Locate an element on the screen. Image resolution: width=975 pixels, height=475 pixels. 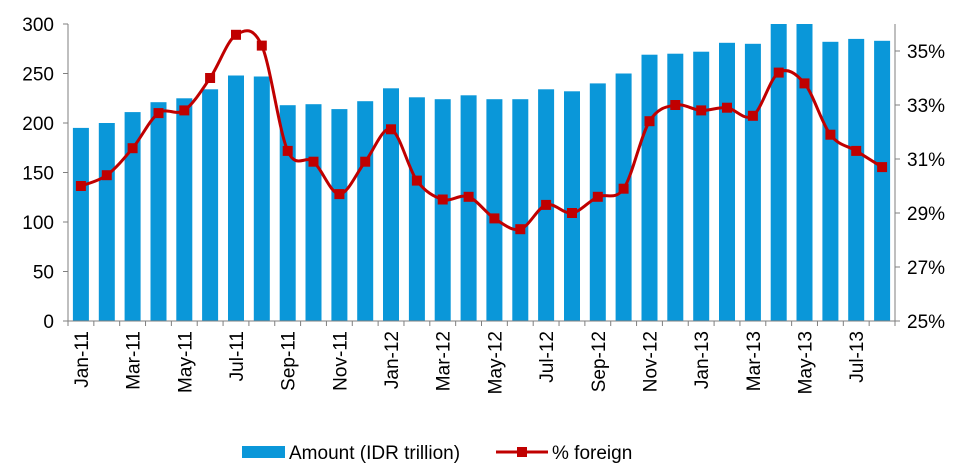
x-tick-label: Nov-12 is located at coordinates (650, 361).